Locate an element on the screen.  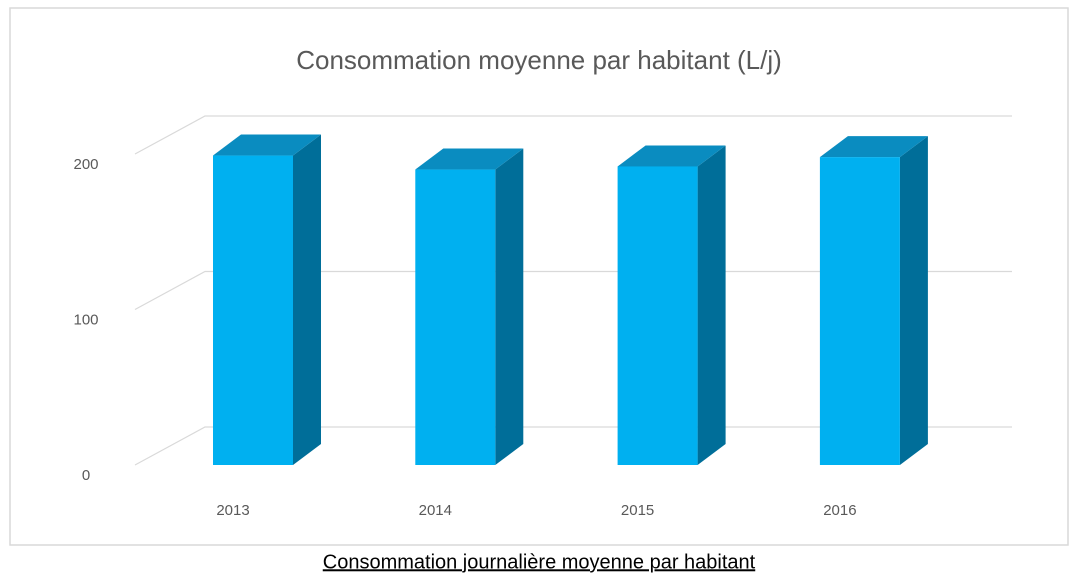
y-tick-label: 100 is located at coordinates (85, 319).